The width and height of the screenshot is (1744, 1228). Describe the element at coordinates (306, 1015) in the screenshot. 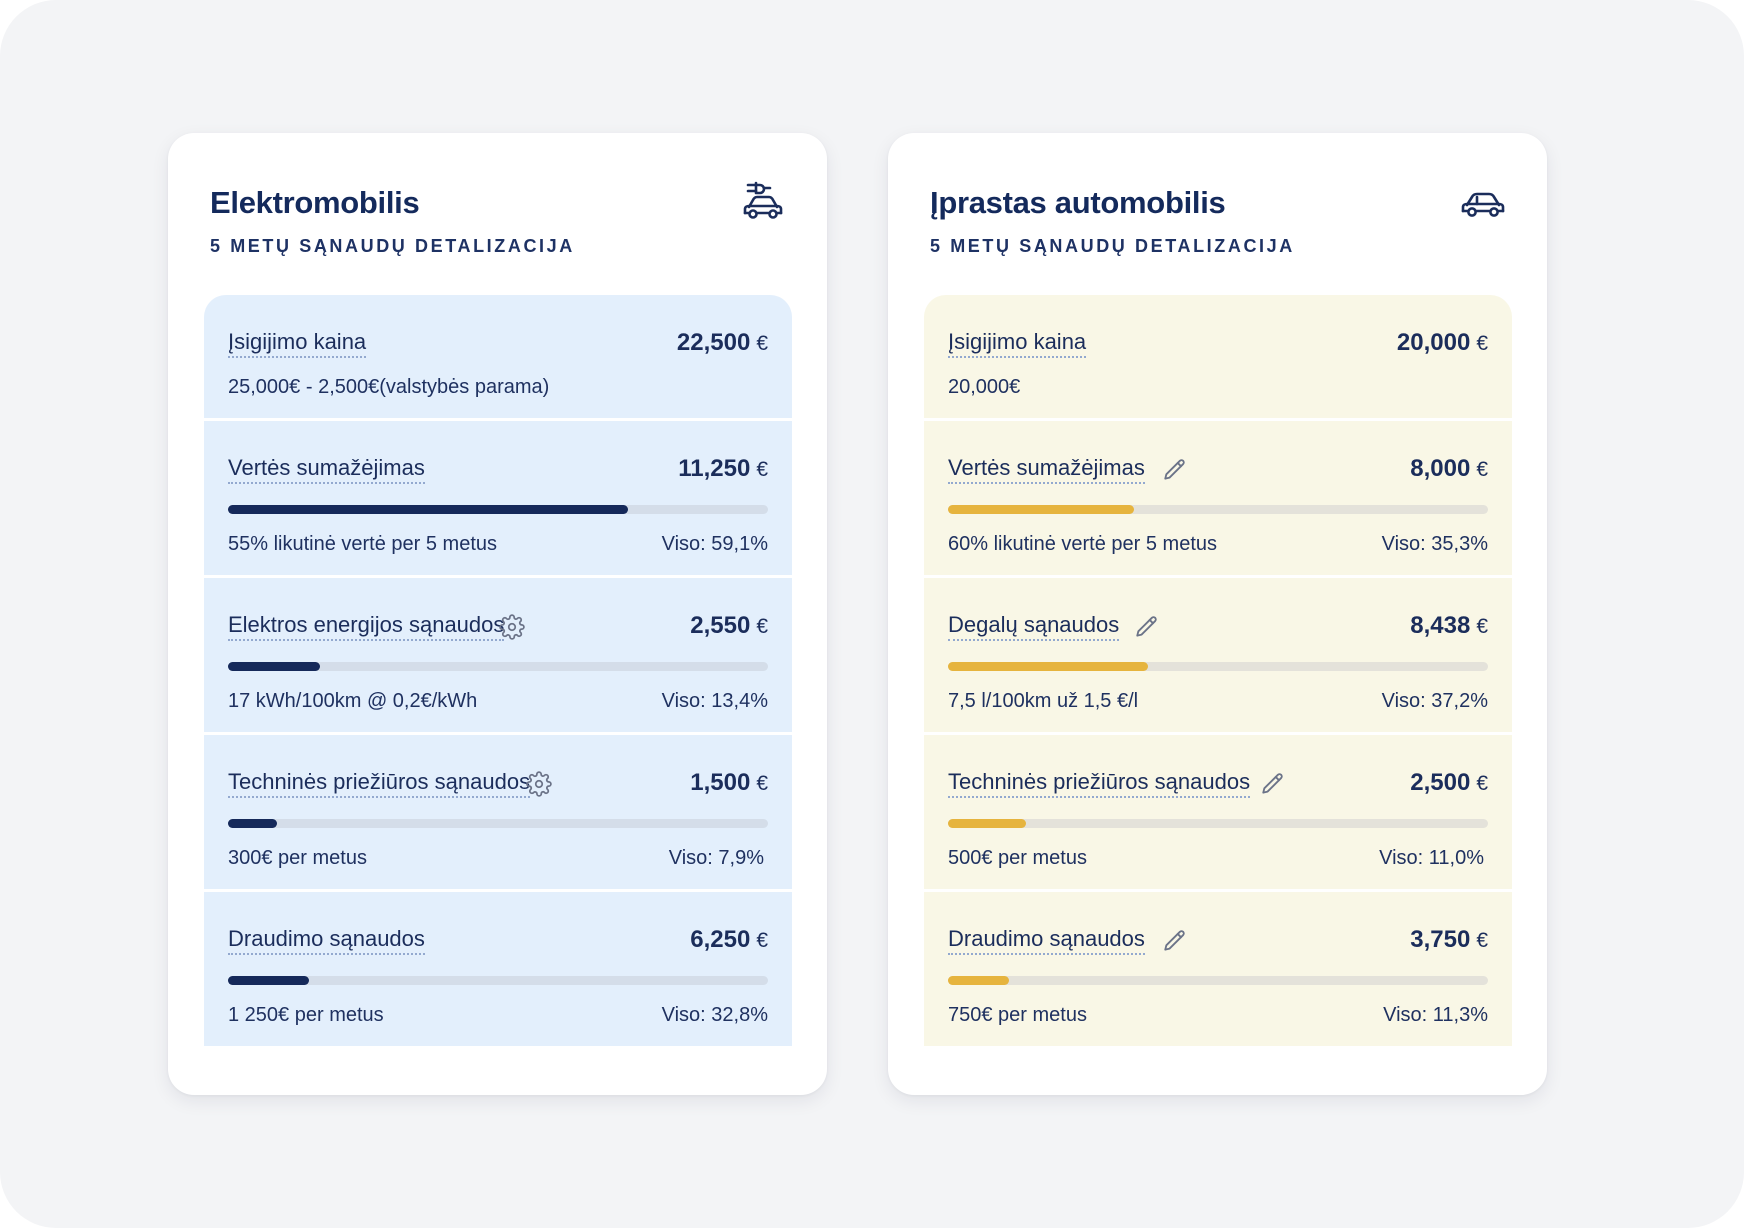

I see `row-note: 1 250€ per metus` at that location.